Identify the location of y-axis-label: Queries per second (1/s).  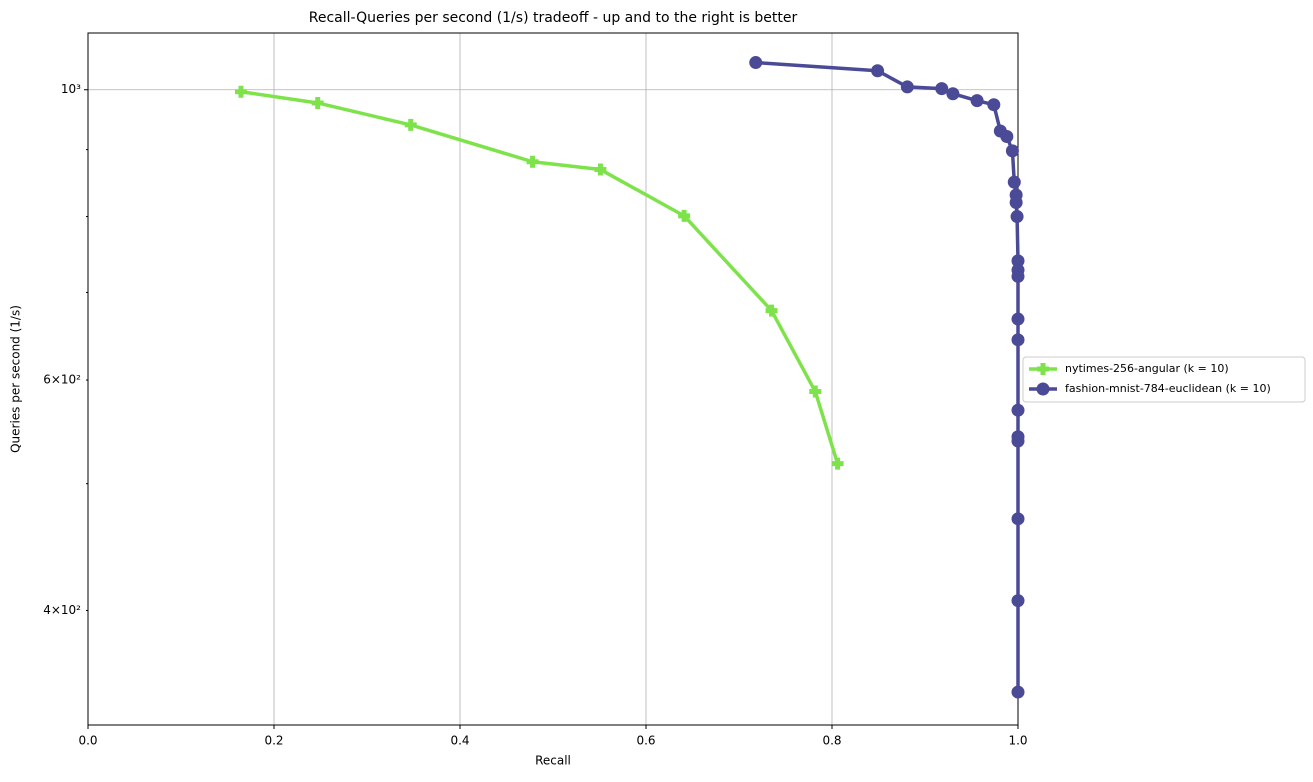
(16, 379).